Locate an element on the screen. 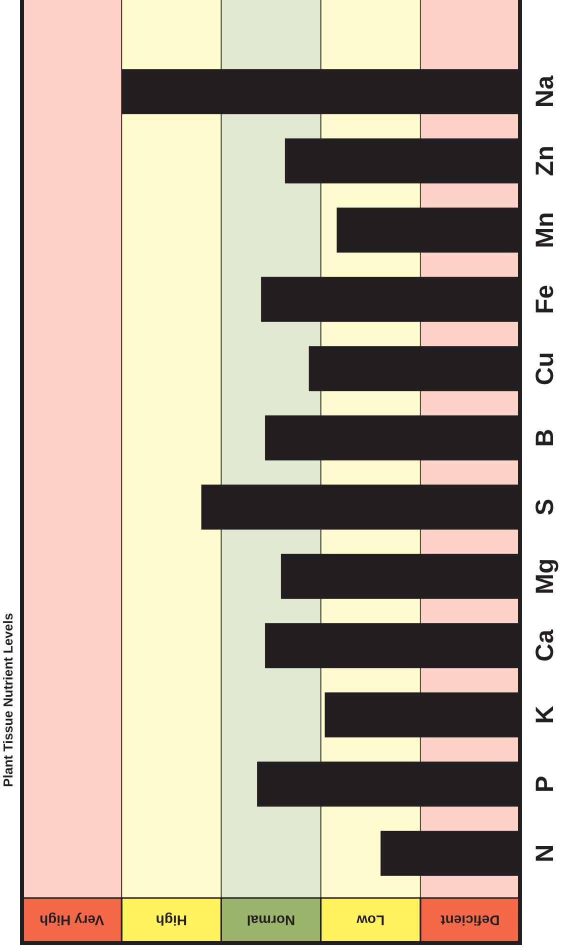 This screenshot has height=951, width=563. band-label: Low is located at coordinates (370, 920).